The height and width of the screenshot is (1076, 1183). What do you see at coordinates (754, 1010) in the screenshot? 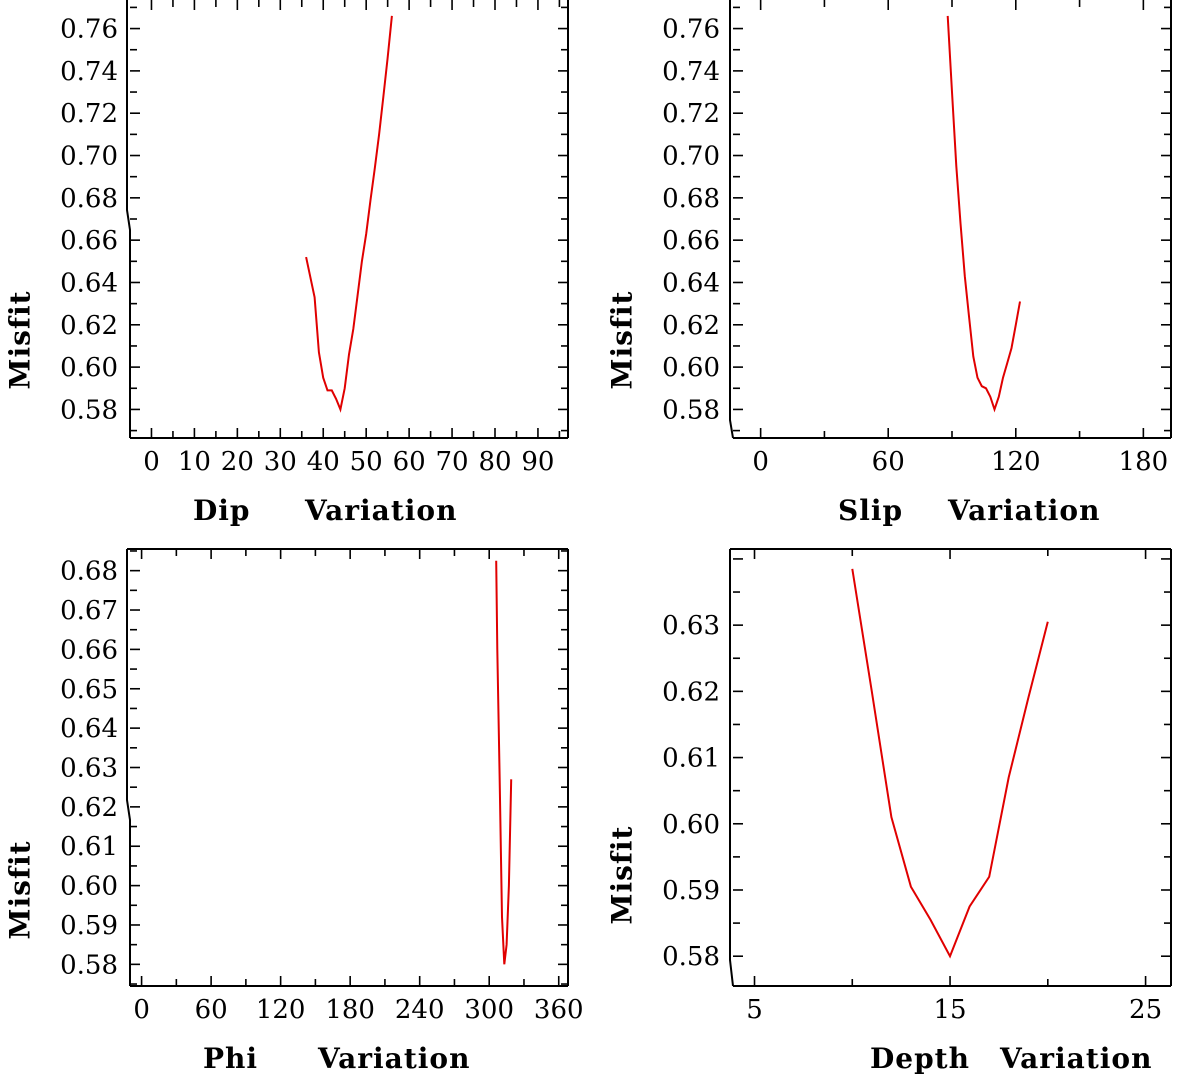
I see `x-tick-label: 5` at bounding box center [754, 1010].